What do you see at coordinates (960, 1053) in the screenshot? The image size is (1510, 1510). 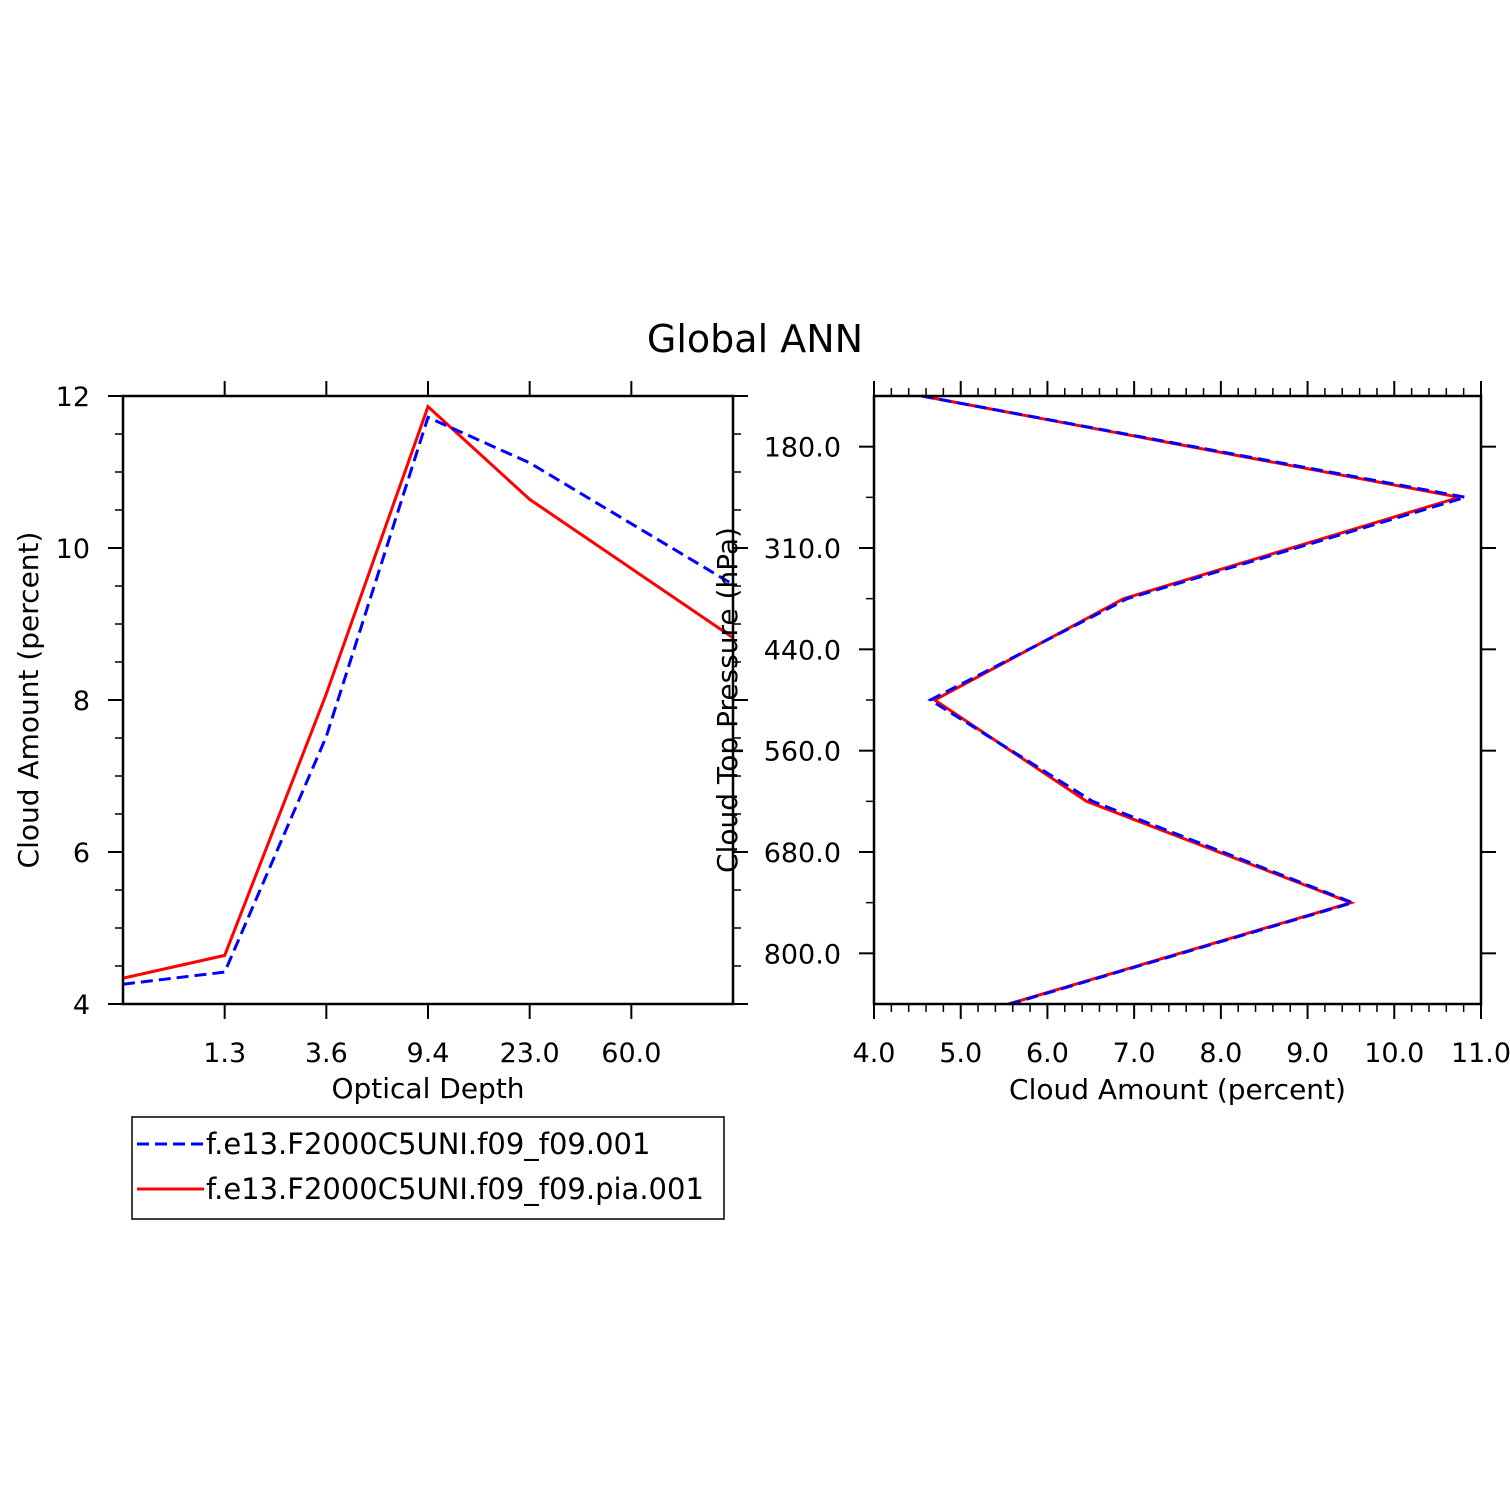 I see `right-x-tick-label: 5.0` at bounding box center [960, 1053].